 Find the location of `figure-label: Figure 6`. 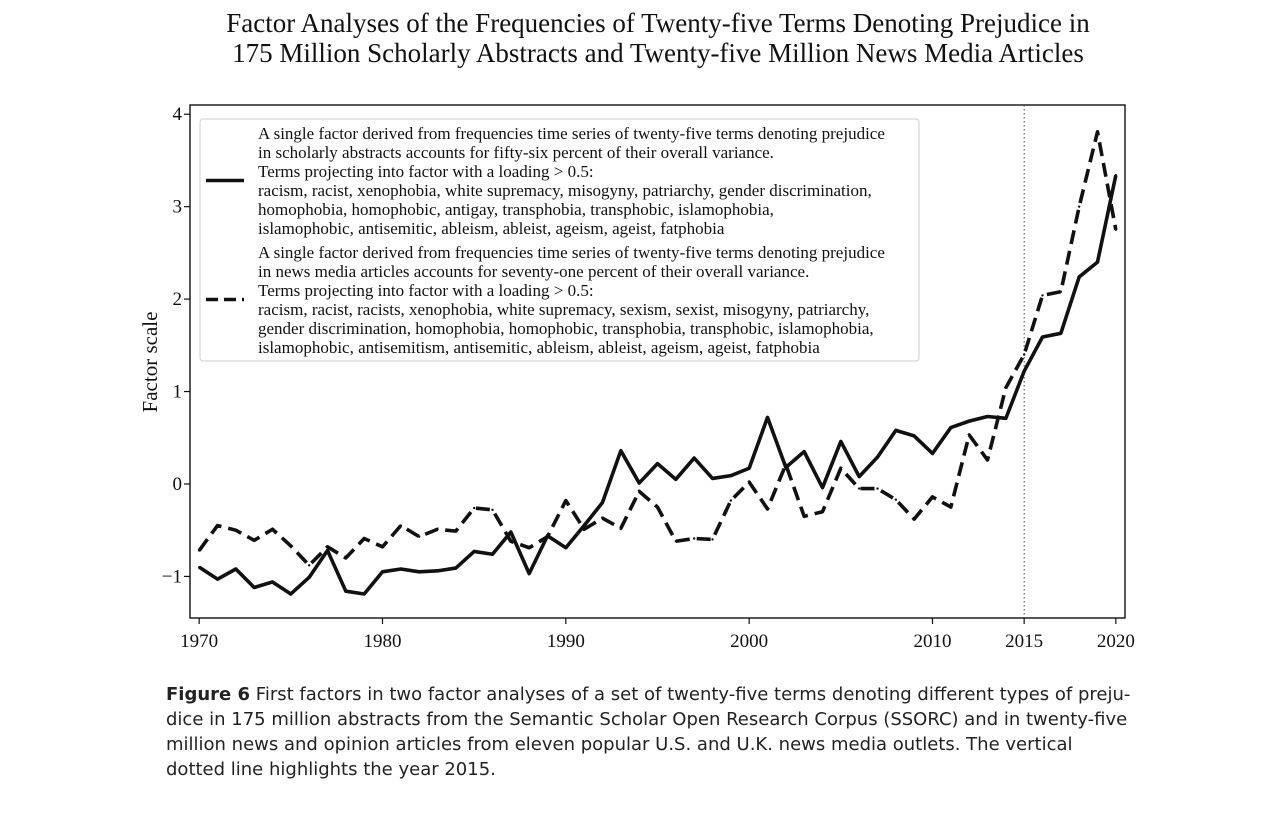

figure-label: Figure 6 is located at coordinates (208, 694).